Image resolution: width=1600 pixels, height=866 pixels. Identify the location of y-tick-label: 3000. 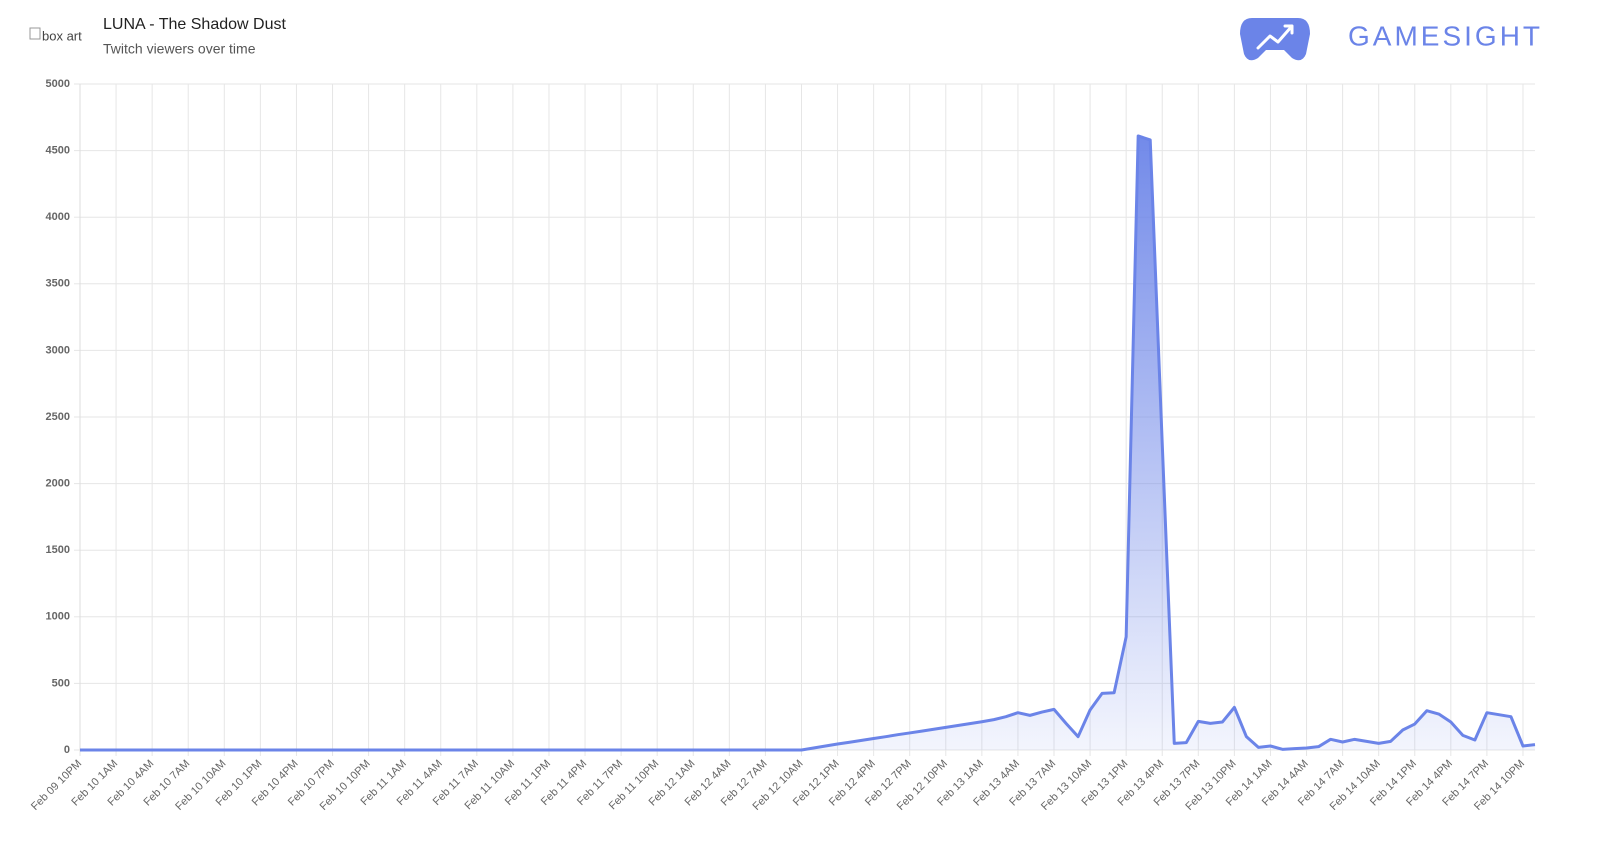
(58, 350).